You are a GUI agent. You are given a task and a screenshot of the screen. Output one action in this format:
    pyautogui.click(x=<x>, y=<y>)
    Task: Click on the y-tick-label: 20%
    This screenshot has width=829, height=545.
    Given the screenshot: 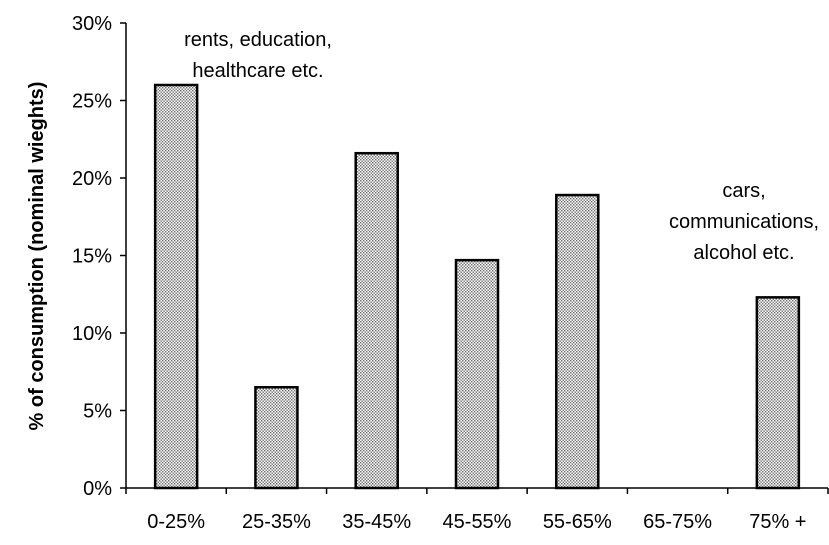 What is the action you would take?
    pyautogui.click(x=92, y=179)
    